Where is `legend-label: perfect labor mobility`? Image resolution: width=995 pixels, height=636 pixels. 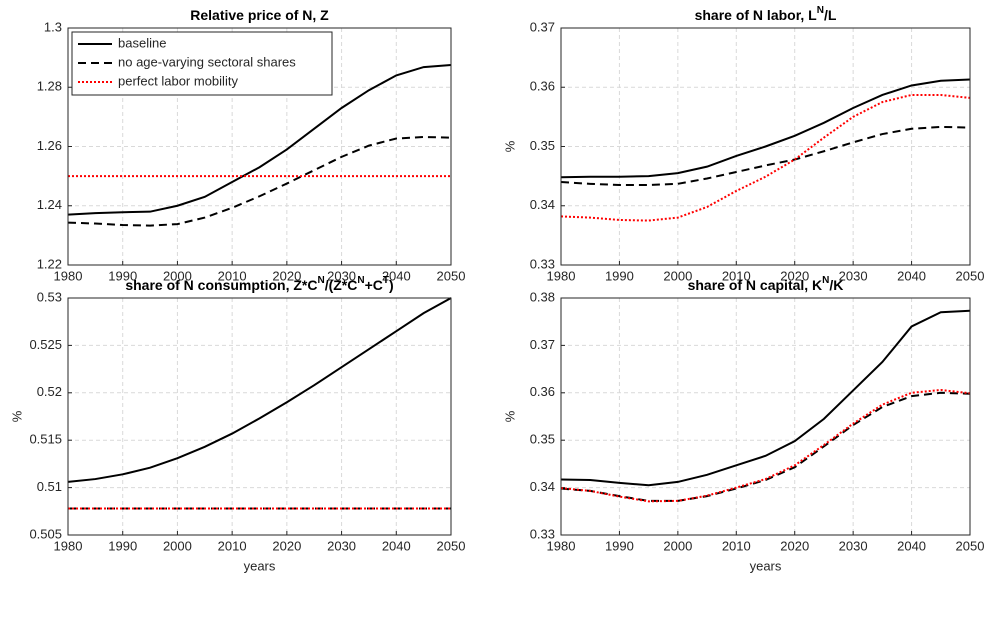
legend-label: perfect labor mobility is located at coordinates (178, 80).